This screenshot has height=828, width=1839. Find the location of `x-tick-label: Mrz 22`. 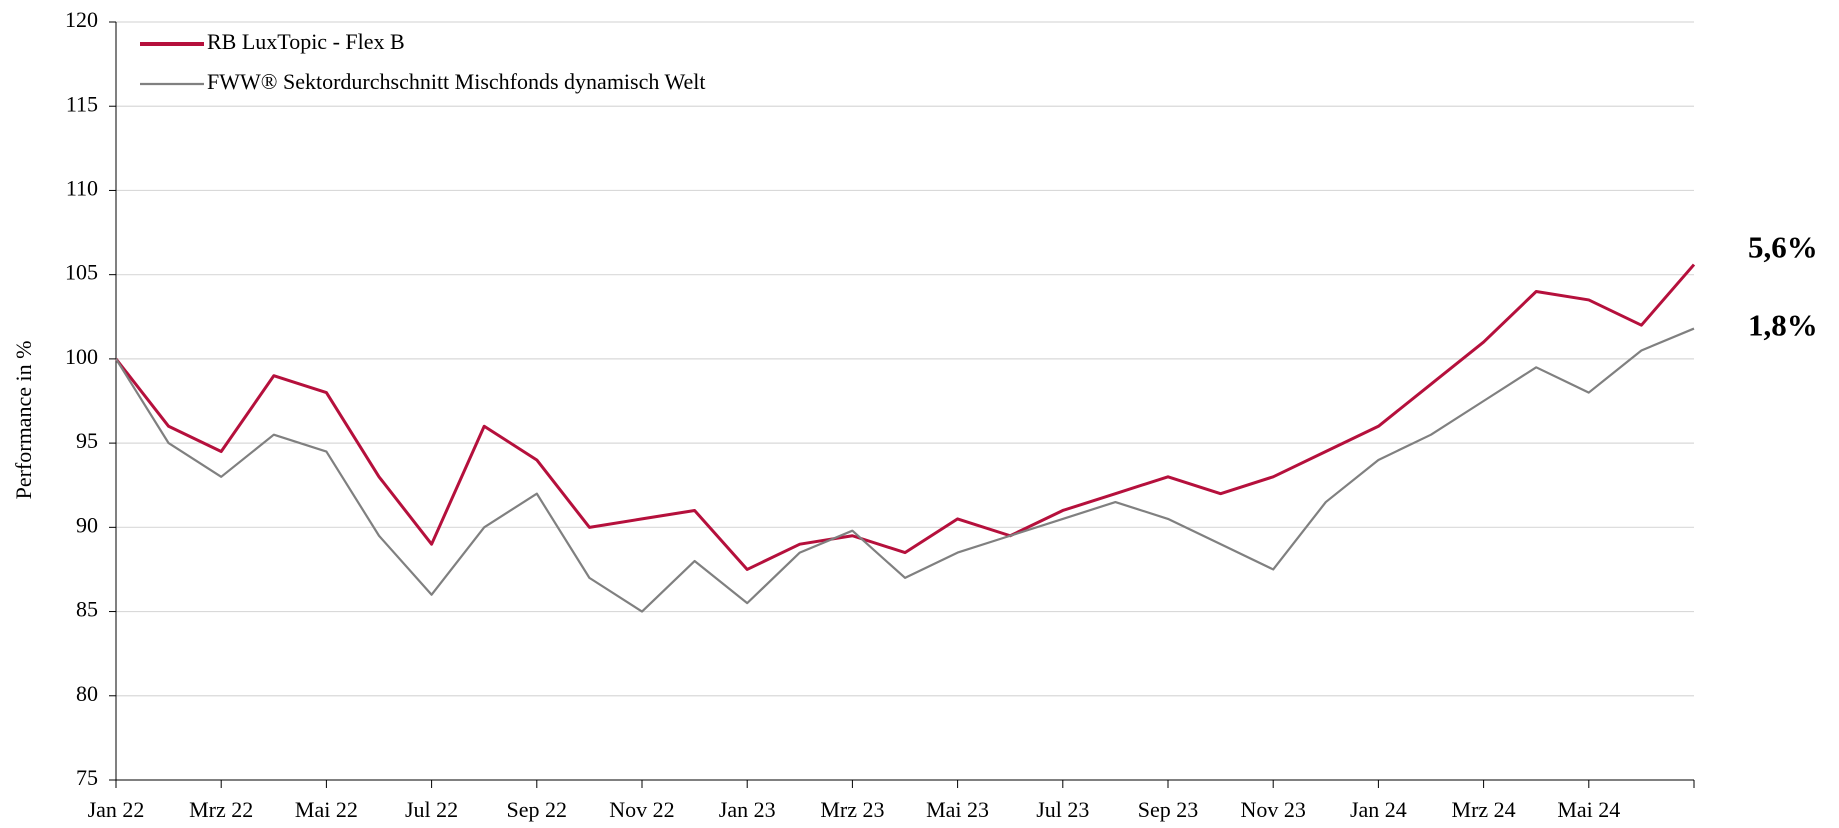

x-tick-label: Mrz 22 is located at coordinates (221, 809).